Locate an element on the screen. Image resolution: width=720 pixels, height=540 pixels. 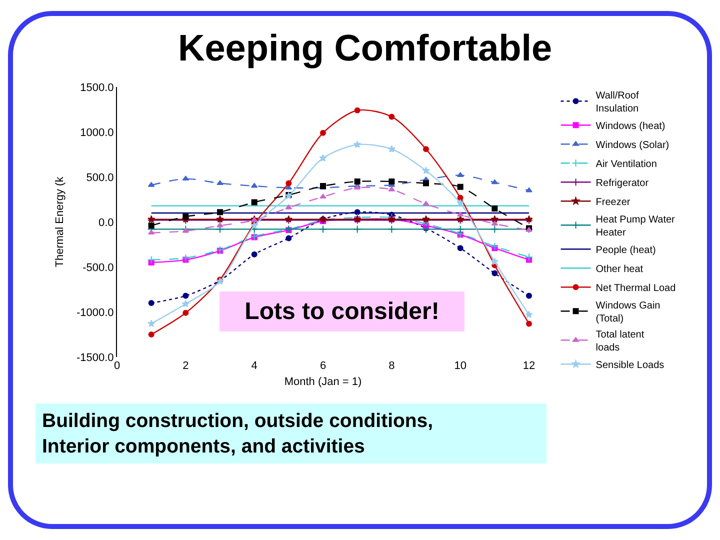
x-tick-label: 6 is located at coordinates (323, 366).